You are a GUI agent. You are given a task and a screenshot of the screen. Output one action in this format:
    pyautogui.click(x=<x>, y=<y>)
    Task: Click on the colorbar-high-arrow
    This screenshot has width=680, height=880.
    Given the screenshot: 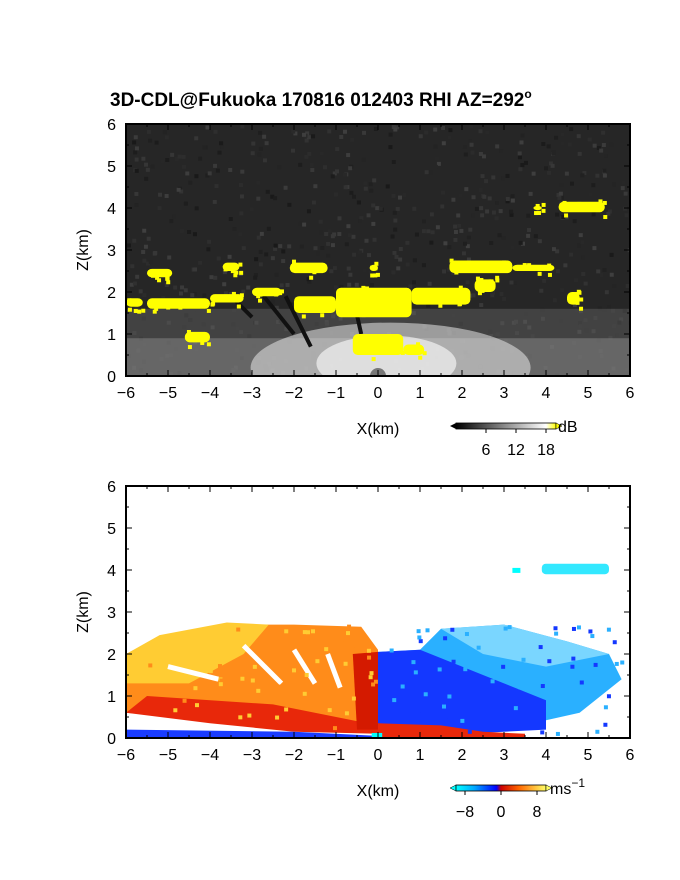 What is the action you would take?
    pyautogui.click(x=559, y=426)
    